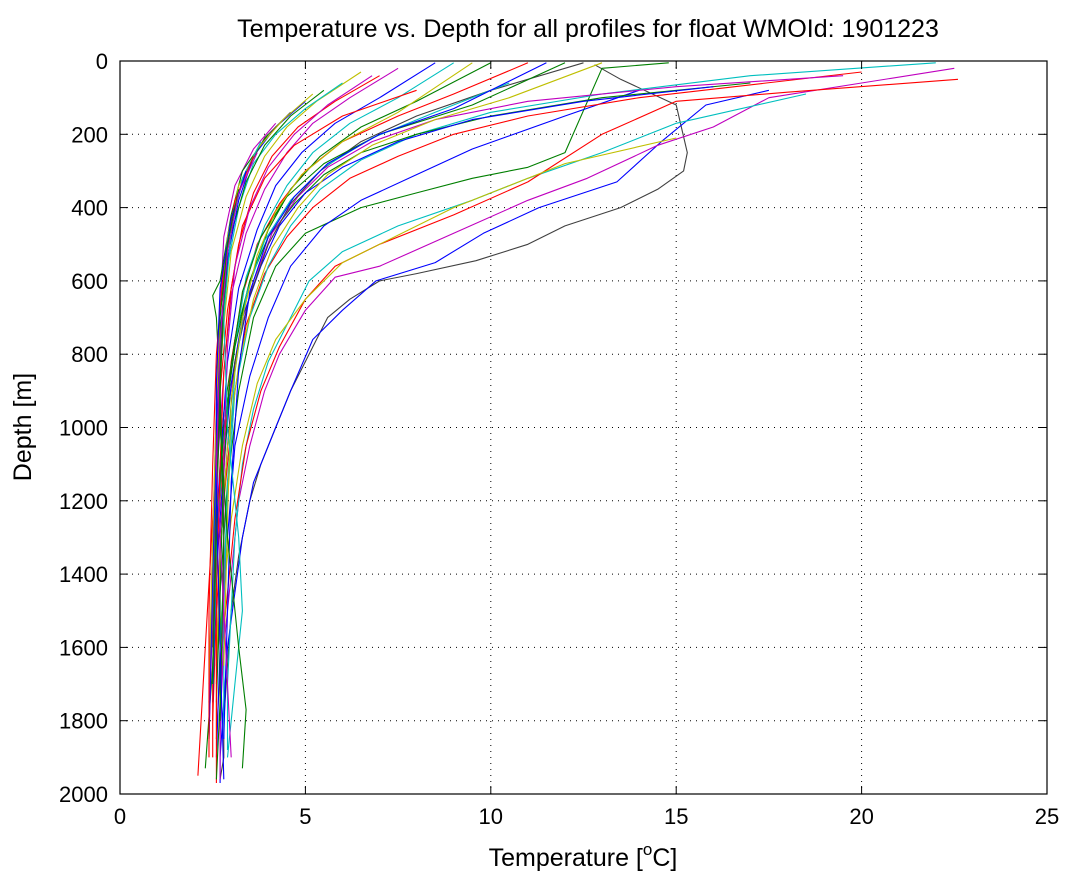 This screenshot has width=1073, height=879. Describe the element at coordinates (120, 816) in the screenshot. I see `x-tick-label-0: 0` at that location.